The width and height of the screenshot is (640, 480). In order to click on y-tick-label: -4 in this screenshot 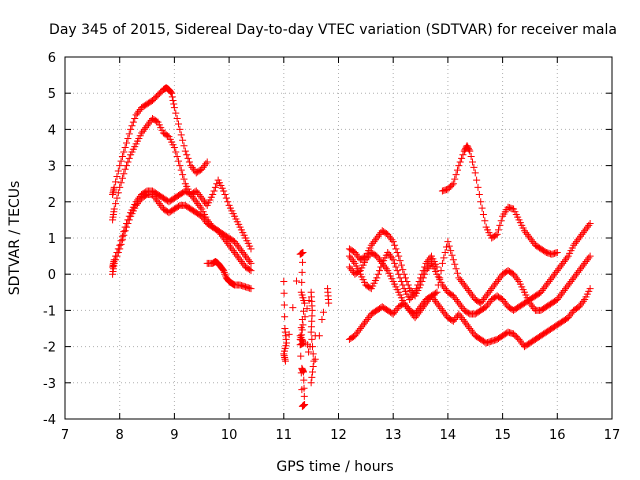, I will do `click(49, 420)`.